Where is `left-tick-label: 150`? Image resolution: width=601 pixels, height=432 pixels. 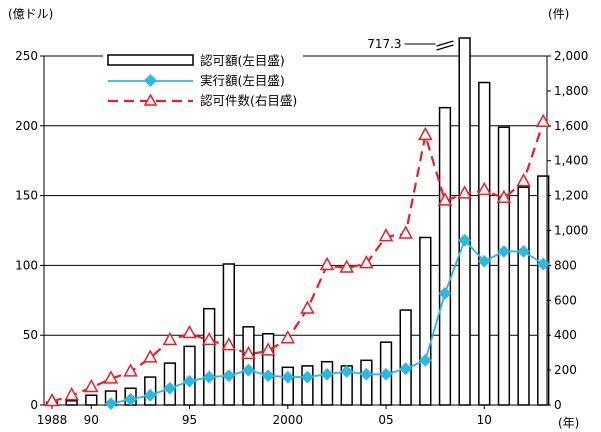
left-tick-label: 150 is located at coordinates (26, 196).